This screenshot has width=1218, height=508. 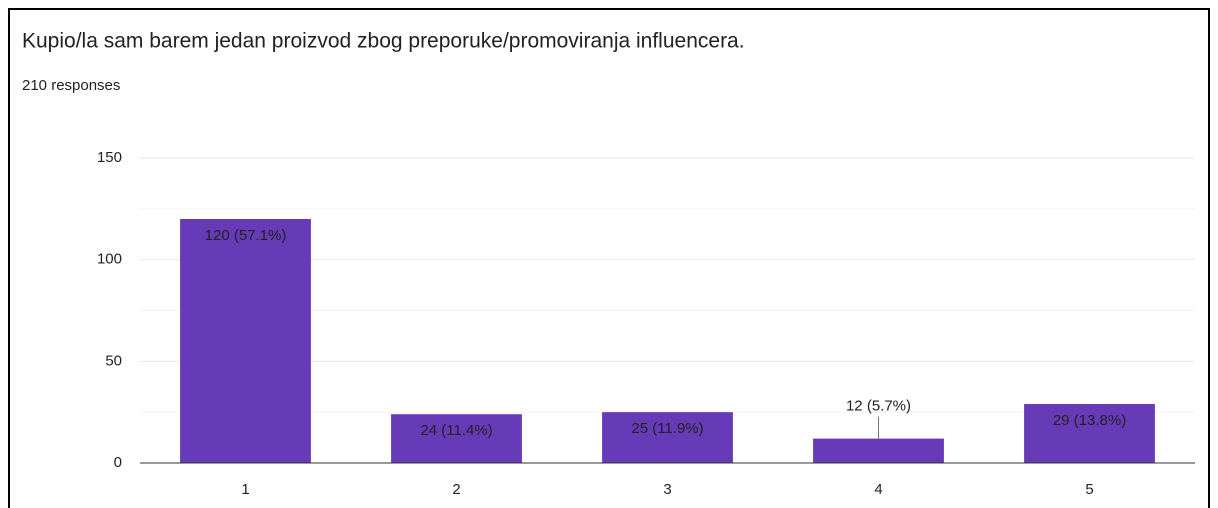 I want to click on data-label: 12 (5.7%), so click(x=878, y=406).